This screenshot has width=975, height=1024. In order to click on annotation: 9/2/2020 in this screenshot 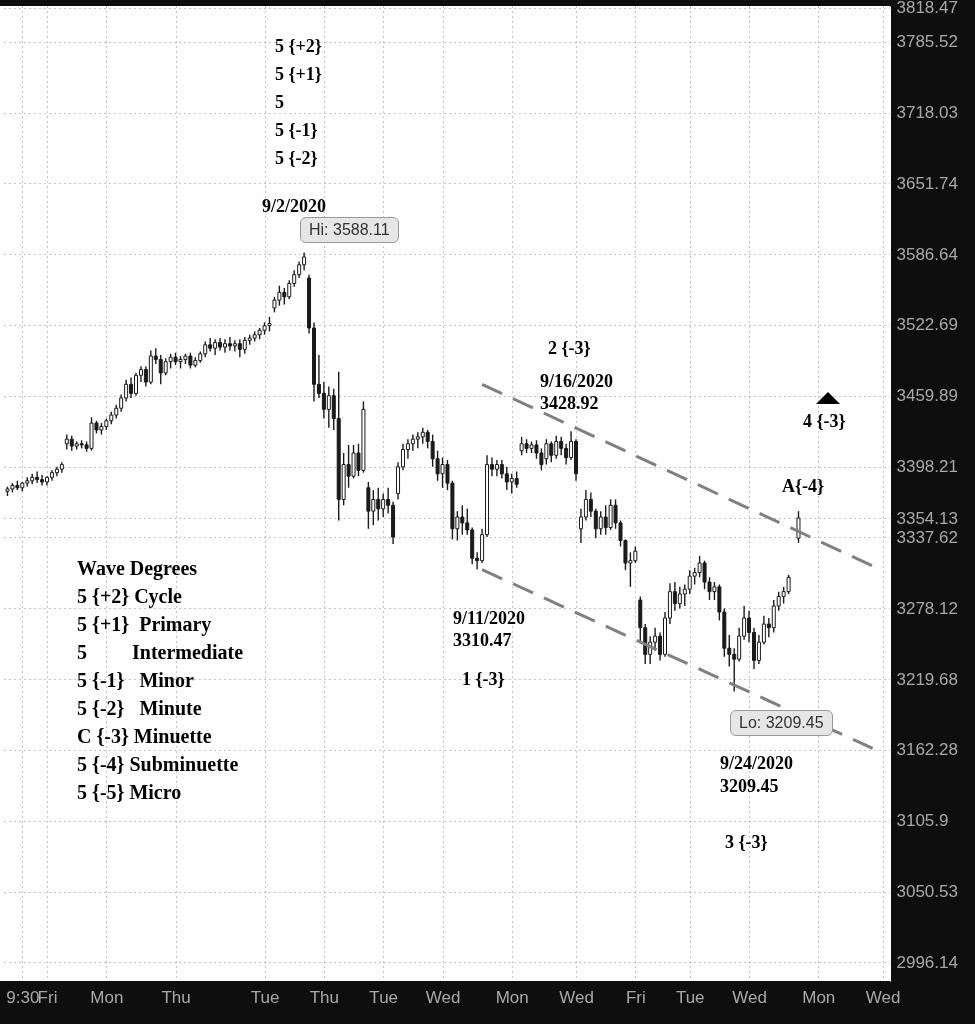, I will do `click(294, 206)`.